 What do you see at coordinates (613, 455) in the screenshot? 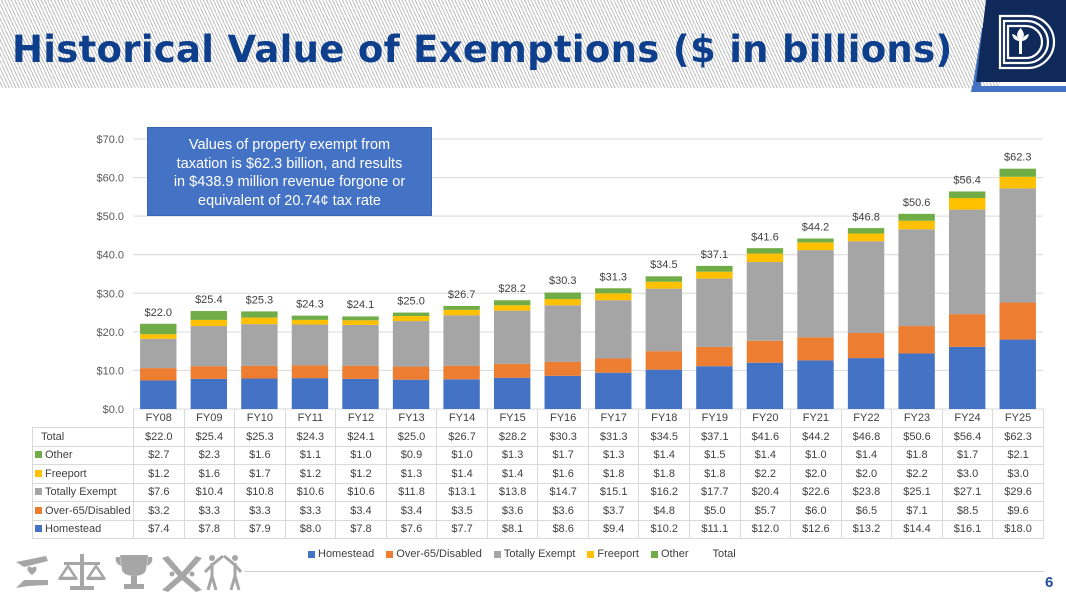
I see `table-cell: $1.3` at bounding box center [613, 455].